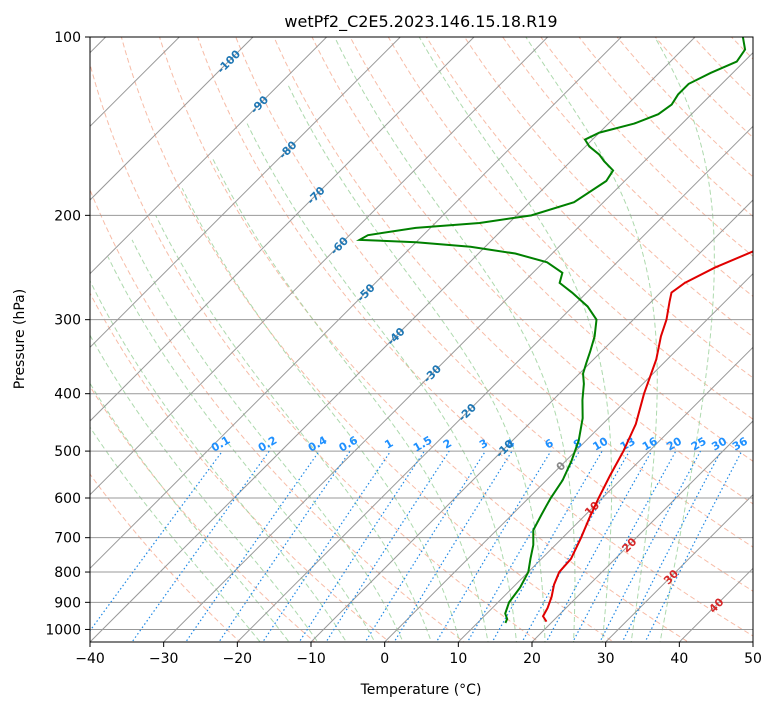 The width and height of the screenshot is (775, 708). Describe the element at coordinates (67, 216) in the screenshot. I see `y-tick-label: 200` at that location.